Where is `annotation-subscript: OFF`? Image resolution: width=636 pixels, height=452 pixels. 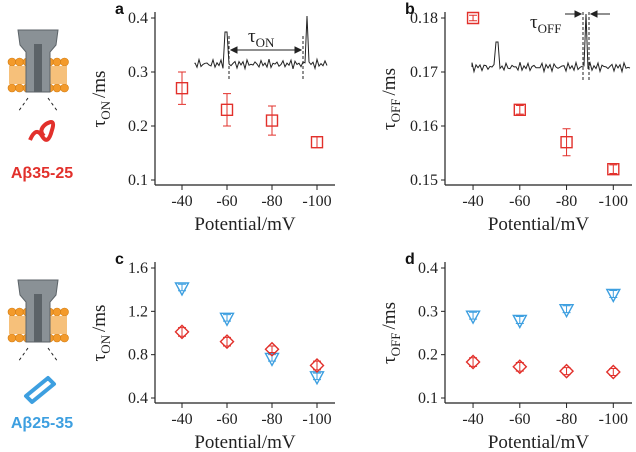
annotation-subscript: OFF is located at coordinates (550, 28).